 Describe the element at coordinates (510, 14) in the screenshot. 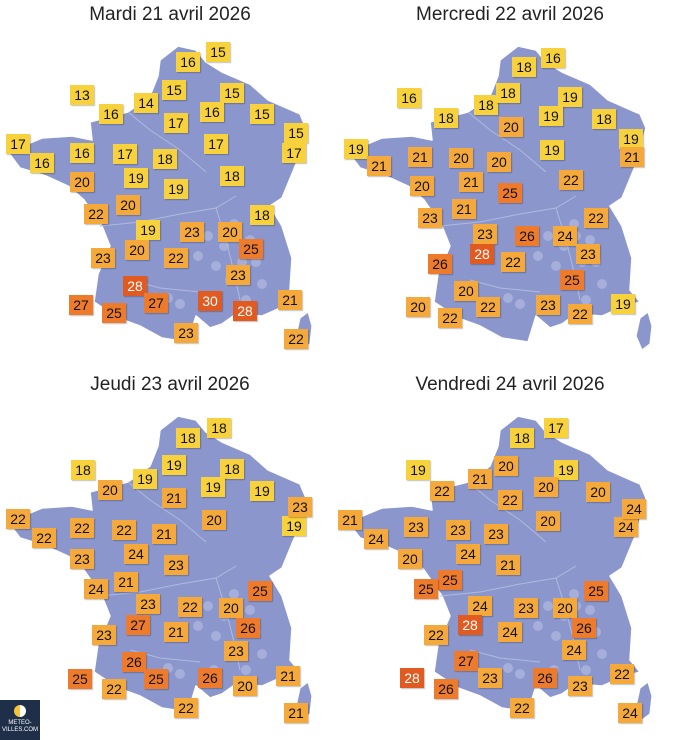

I see `panel-title: Mercredi 22 avril 2026` at that location.